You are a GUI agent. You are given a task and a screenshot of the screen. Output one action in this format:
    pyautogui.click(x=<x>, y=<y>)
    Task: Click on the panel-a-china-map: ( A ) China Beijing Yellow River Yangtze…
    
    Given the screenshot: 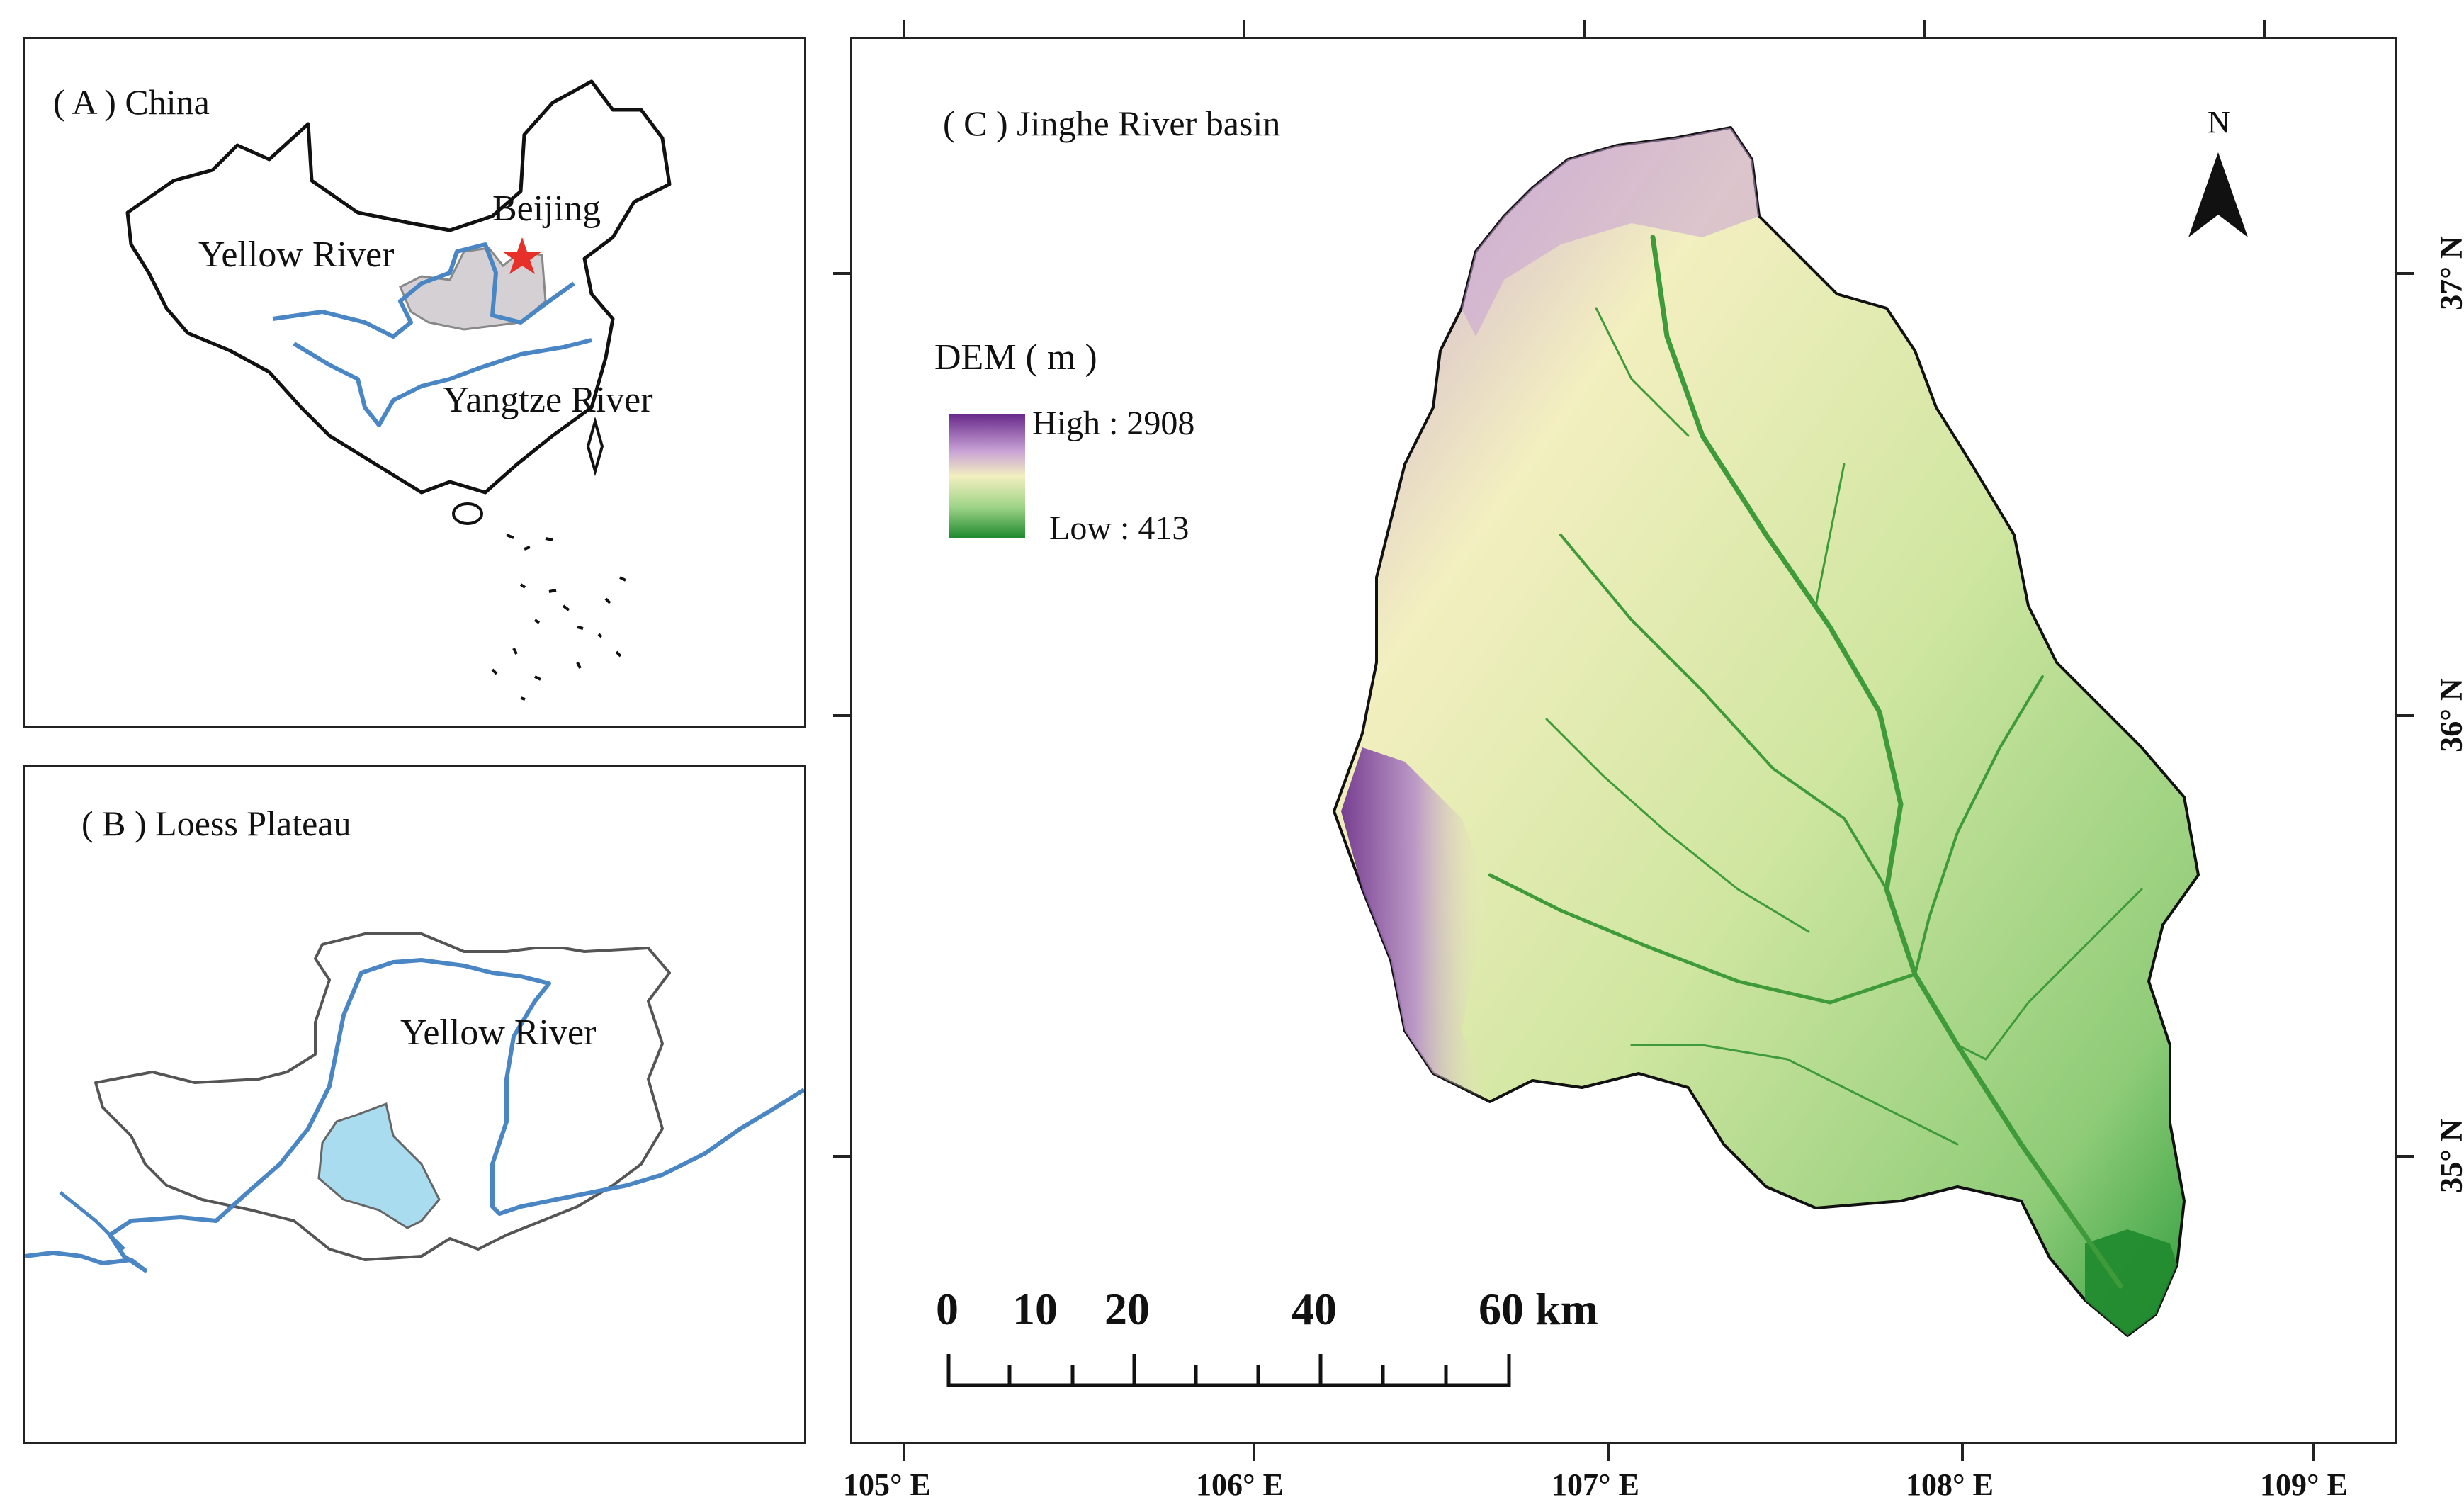 What is the action you would take?
    pyautogui.click(x=414, y=382)
    